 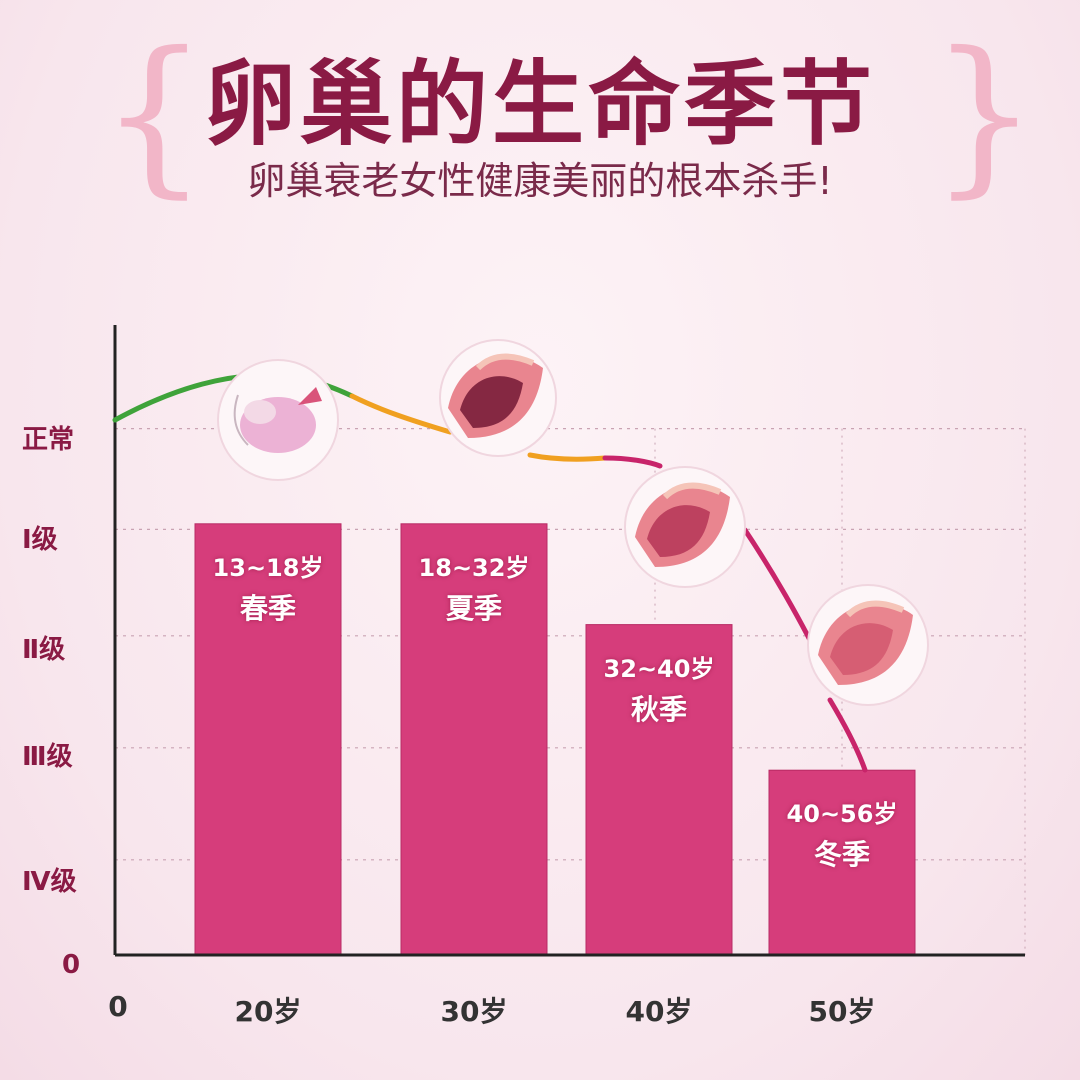 What do you see at coordinates (498, 398) in the screenshot?
I see `ovary-summer-icon` at bounding box center [498, 398].